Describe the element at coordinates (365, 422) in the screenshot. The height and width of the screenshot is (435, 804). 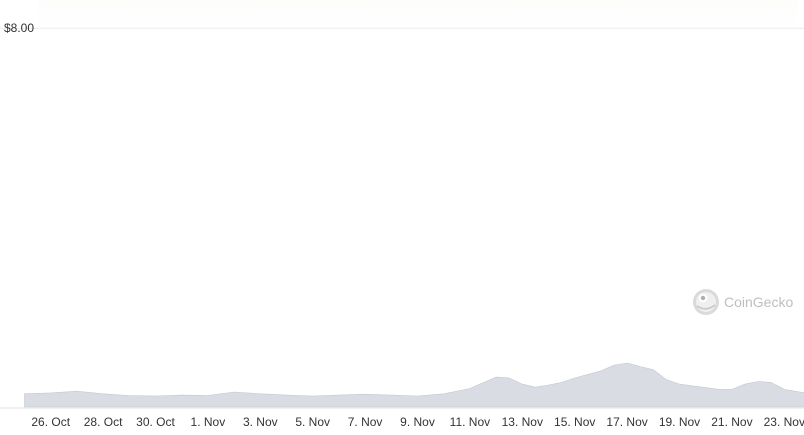
I see `x-tick-label: 7. Nov` at that location.